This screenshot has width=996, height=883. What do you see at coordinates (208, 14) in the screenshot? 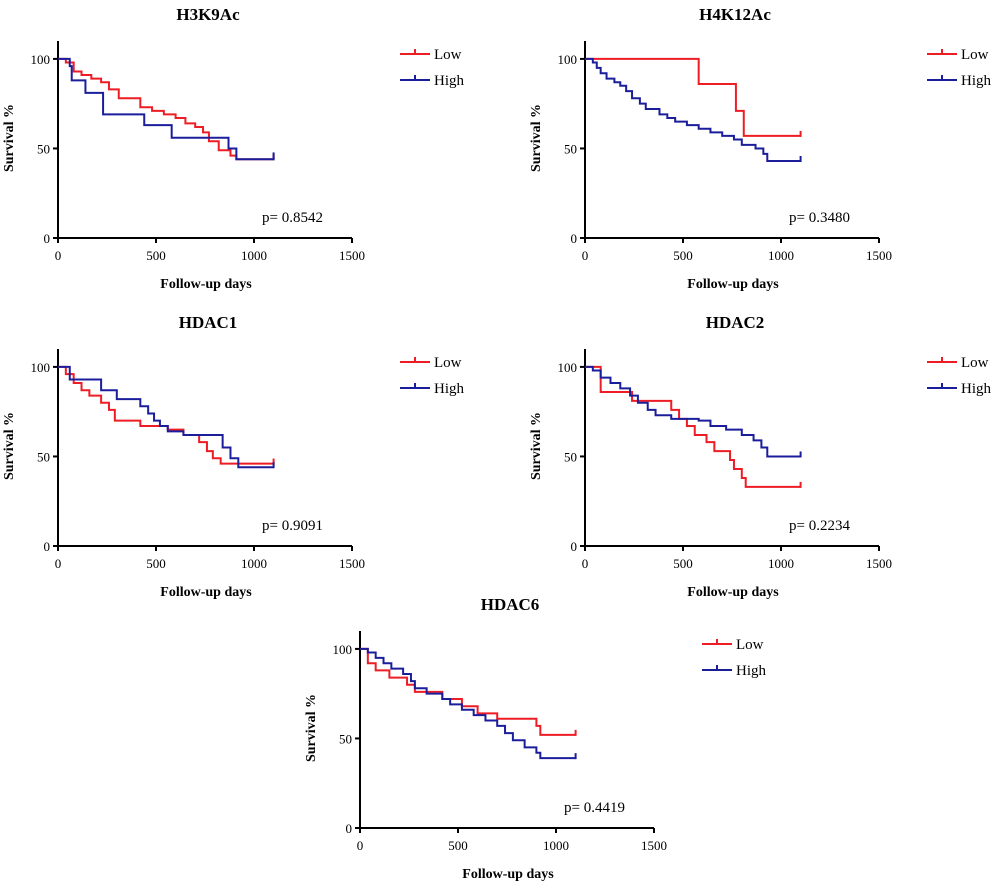
I see `chart-title: H3K9Ac` at bounding box center [208, 14].